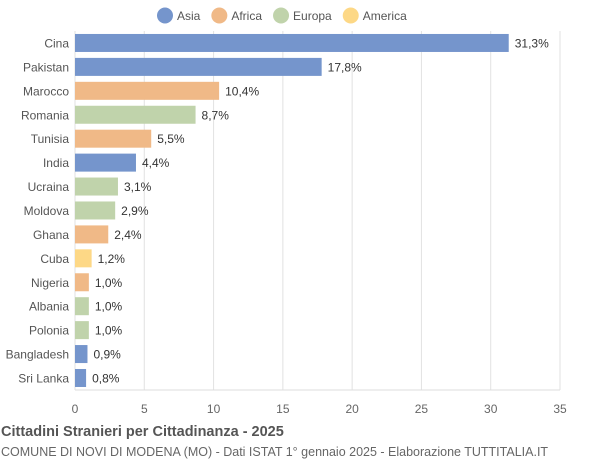 The width and height of the screenshot is (600, 460). I want to click on data-label: 31,3%, so click(532, 43).